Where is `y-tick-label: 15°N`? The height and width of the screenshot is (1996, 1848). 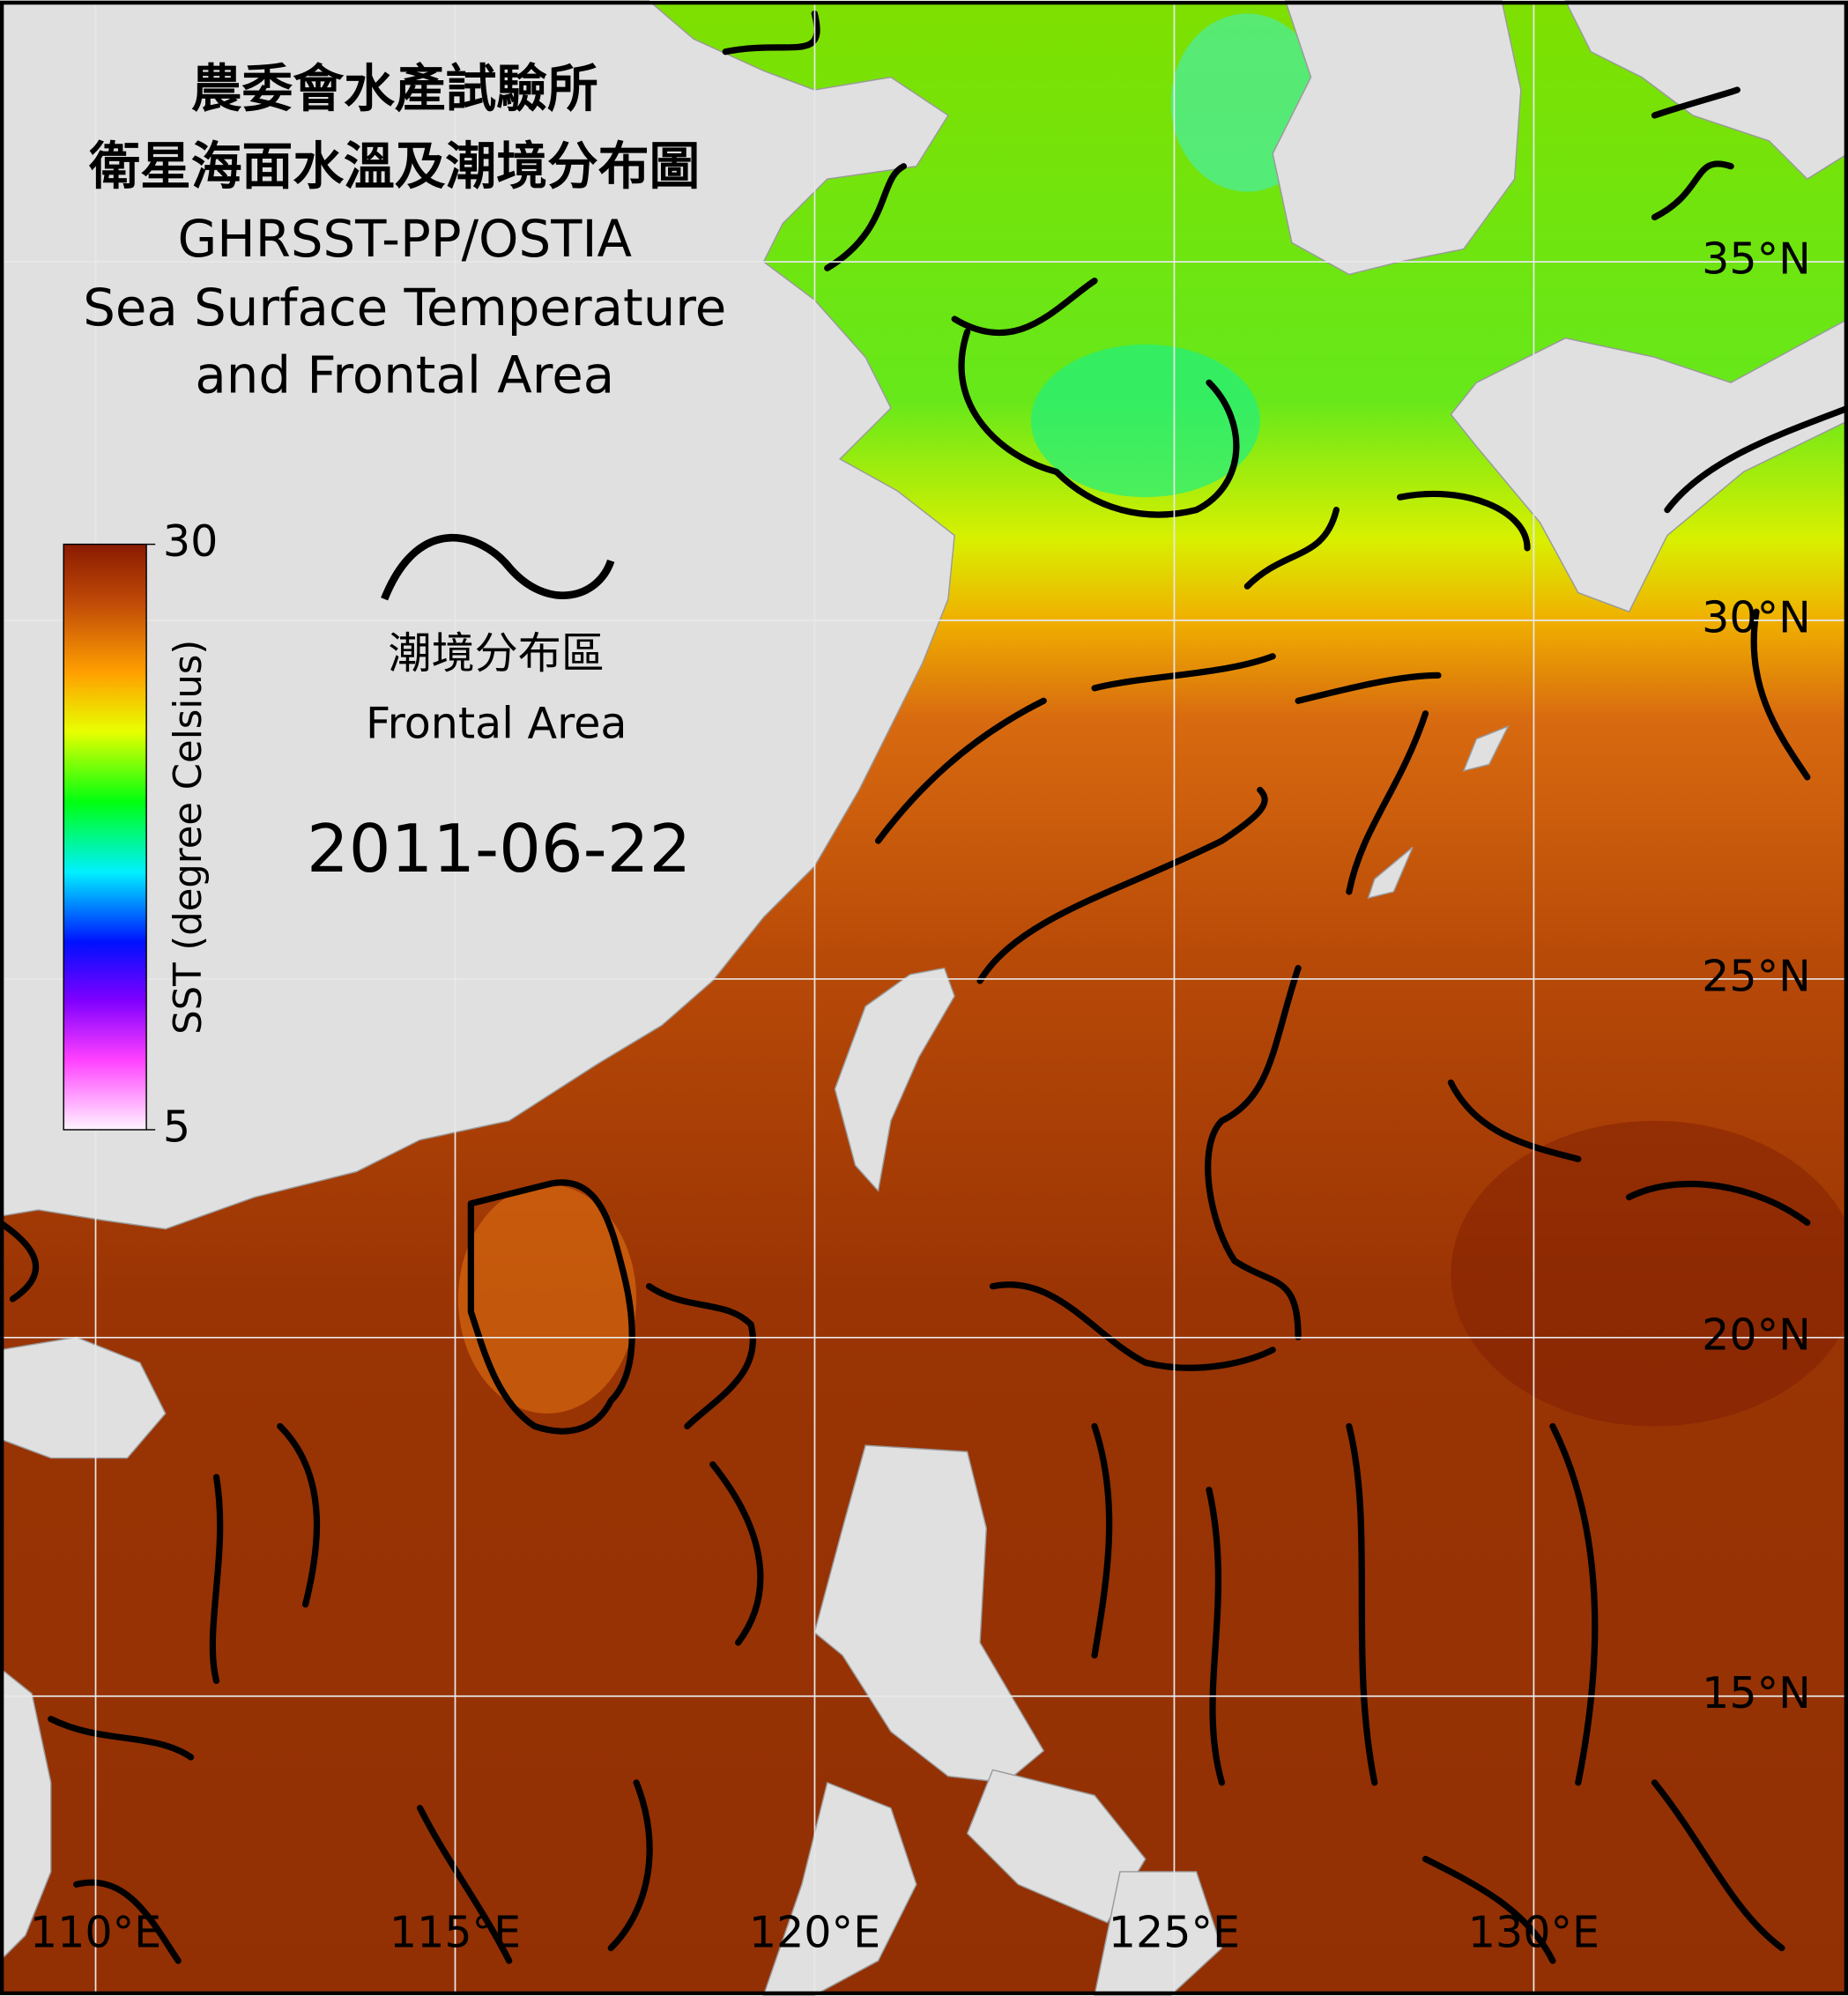 y-tick-label: 15°N is located at coordinates (1756, 1692).